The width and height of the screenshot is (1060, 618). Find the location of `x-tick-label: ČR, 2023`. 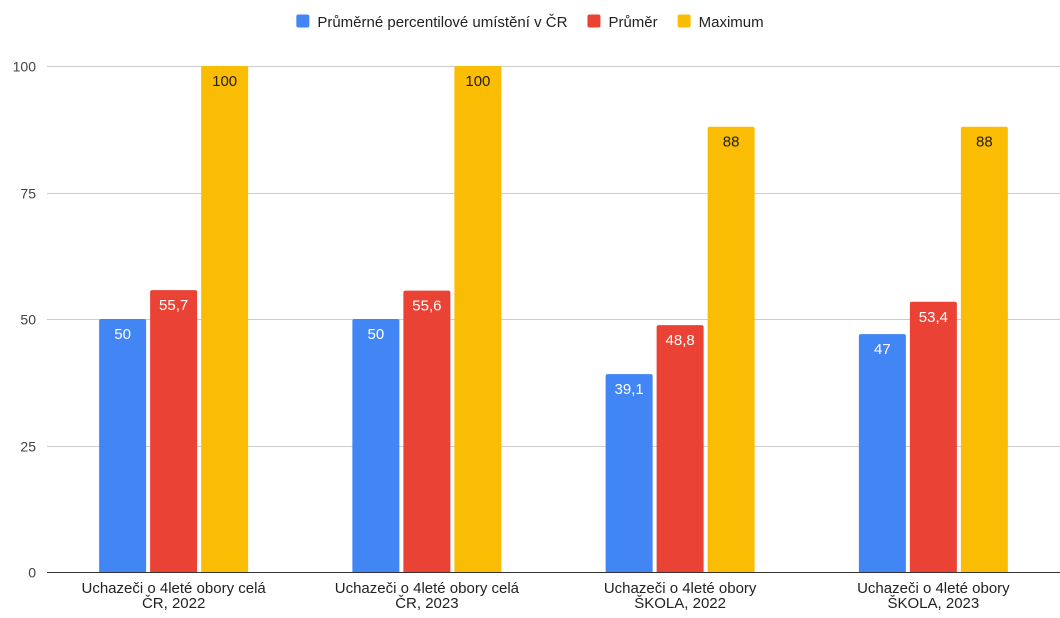

x-tick-label: ČR, 2023 is located at coordinates (426, 603).